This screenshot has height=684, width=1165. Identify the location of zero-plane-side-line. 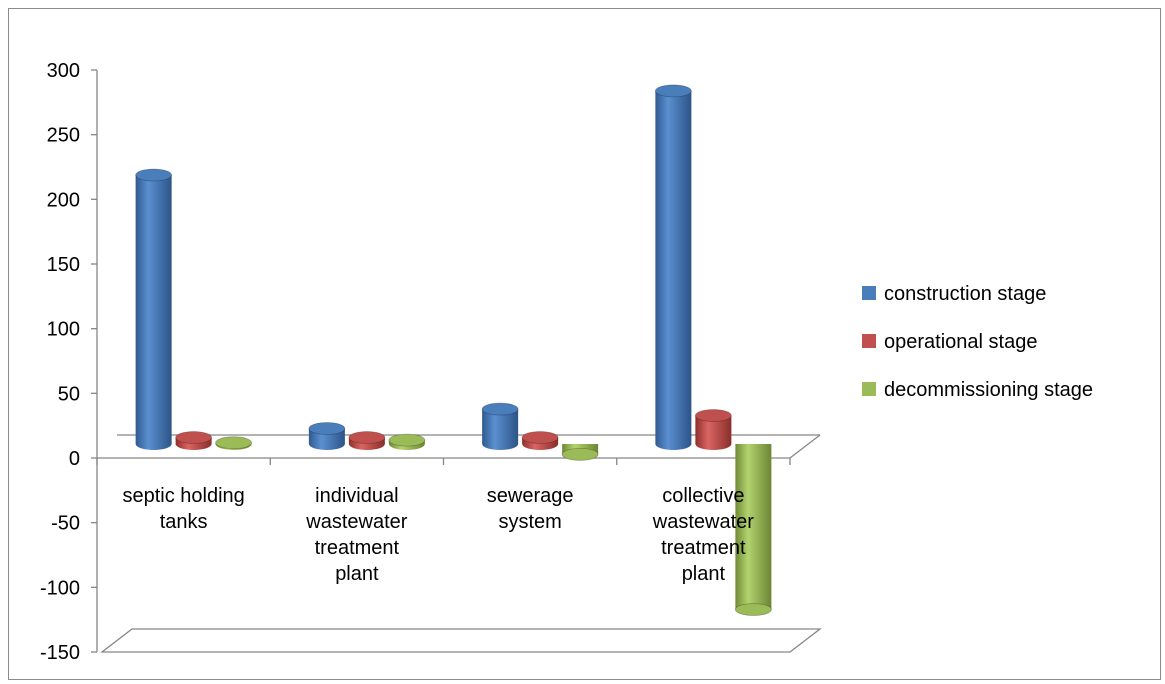
(805, 446).